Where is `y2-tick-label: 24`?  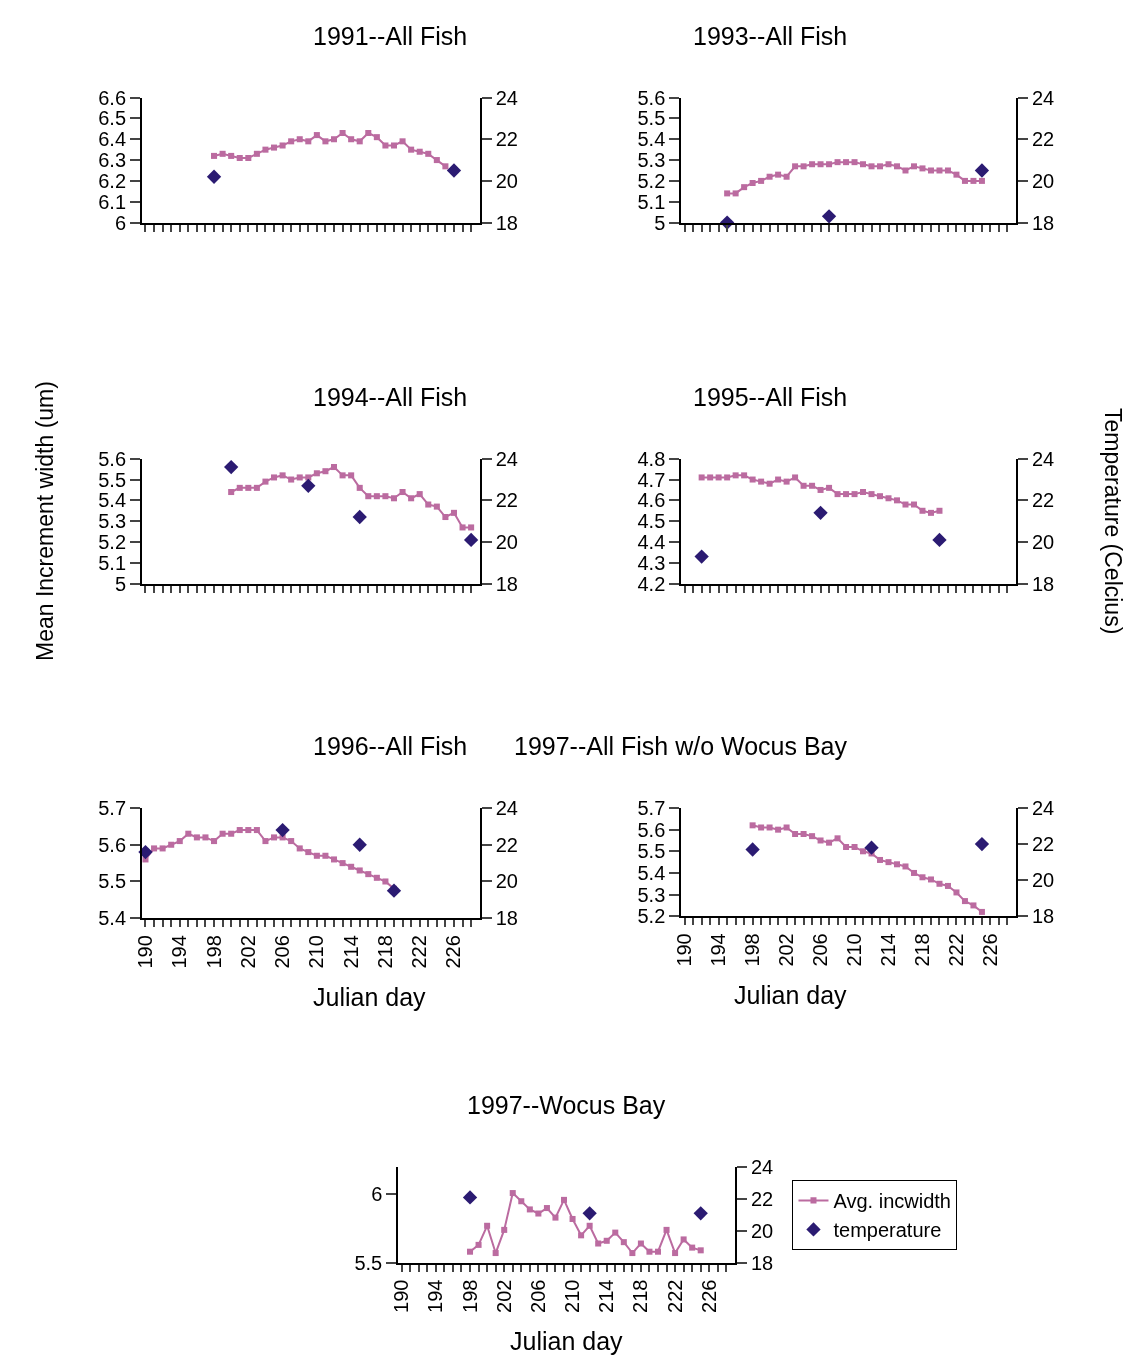 y2-tick-label: 24 is located at coordinates (506, 458).